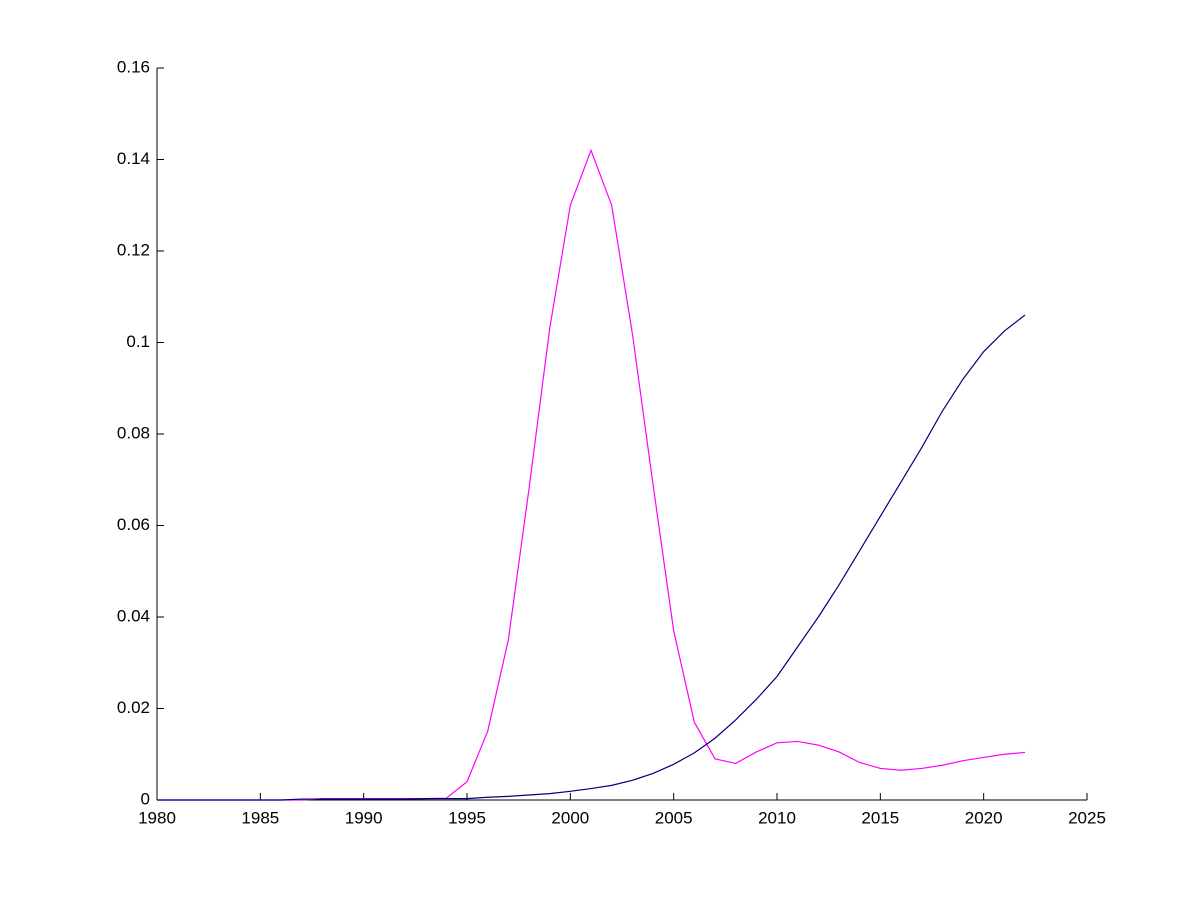  What do you see at coordinates (364, 817) in the screenshot?
I see `x-tick-label: 1990` at bounding box center [364, 817].